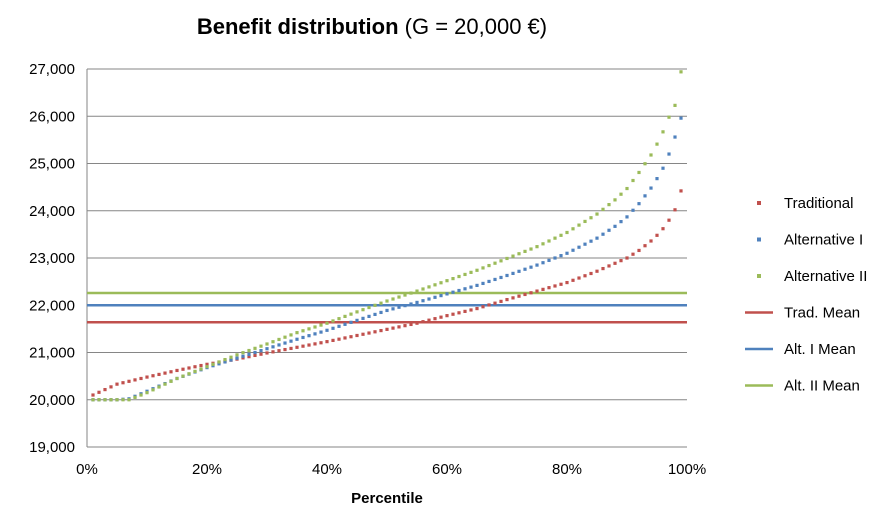  Describe the element at coordinates (207, 469) in the screenshot. I see `x-tick-label: 20%` at that location.